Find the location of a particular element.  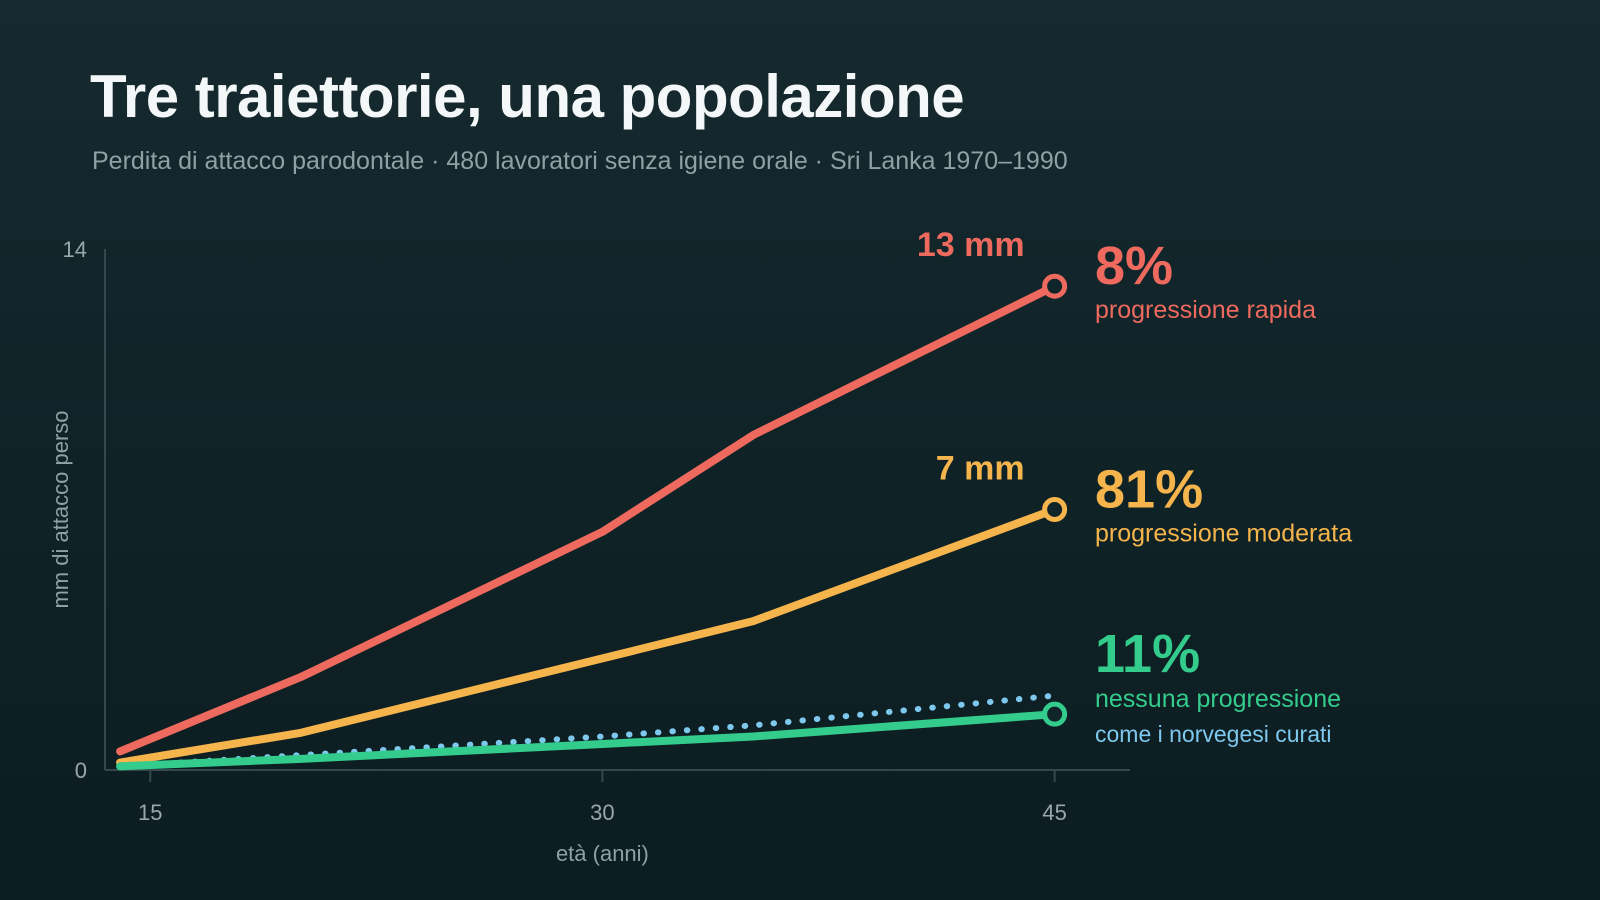

series-description: progressione moderata is located at coordinates (1223, 534).